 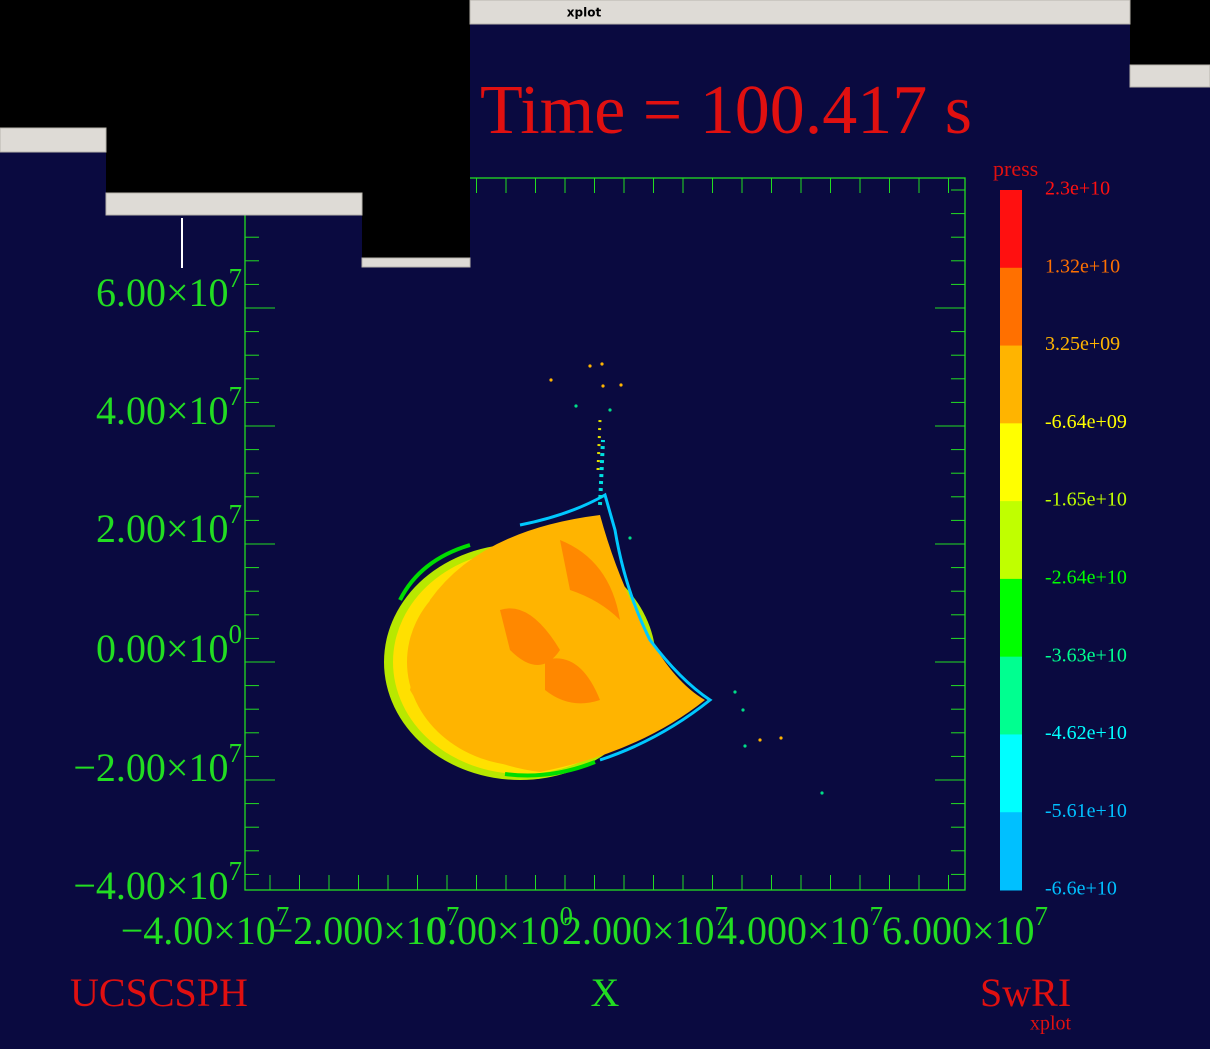 I want to click on axis-label: 6.00×10⁷, so click(x=169, y=289).